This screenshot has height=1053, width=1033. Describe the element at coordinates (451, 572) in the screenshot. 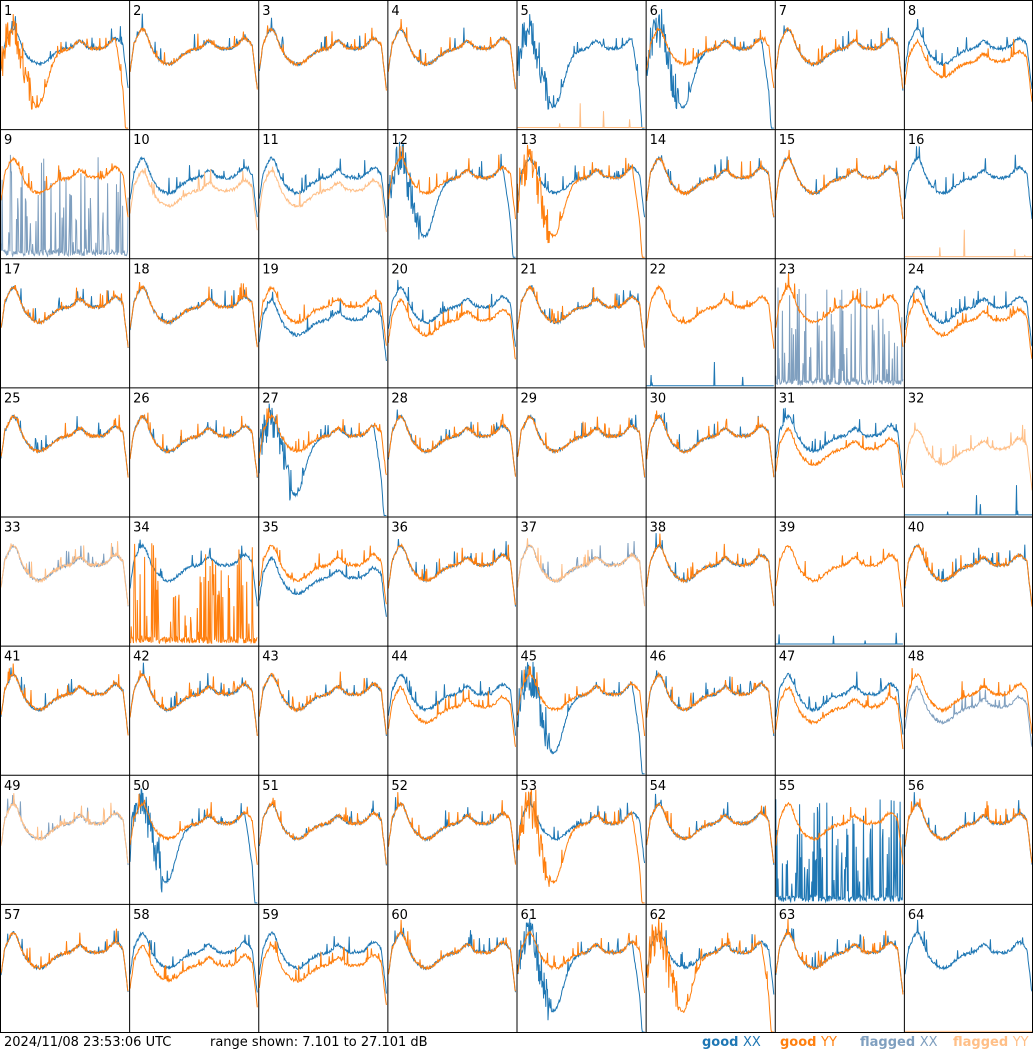

I see `tile-36-xx-line` at that location.